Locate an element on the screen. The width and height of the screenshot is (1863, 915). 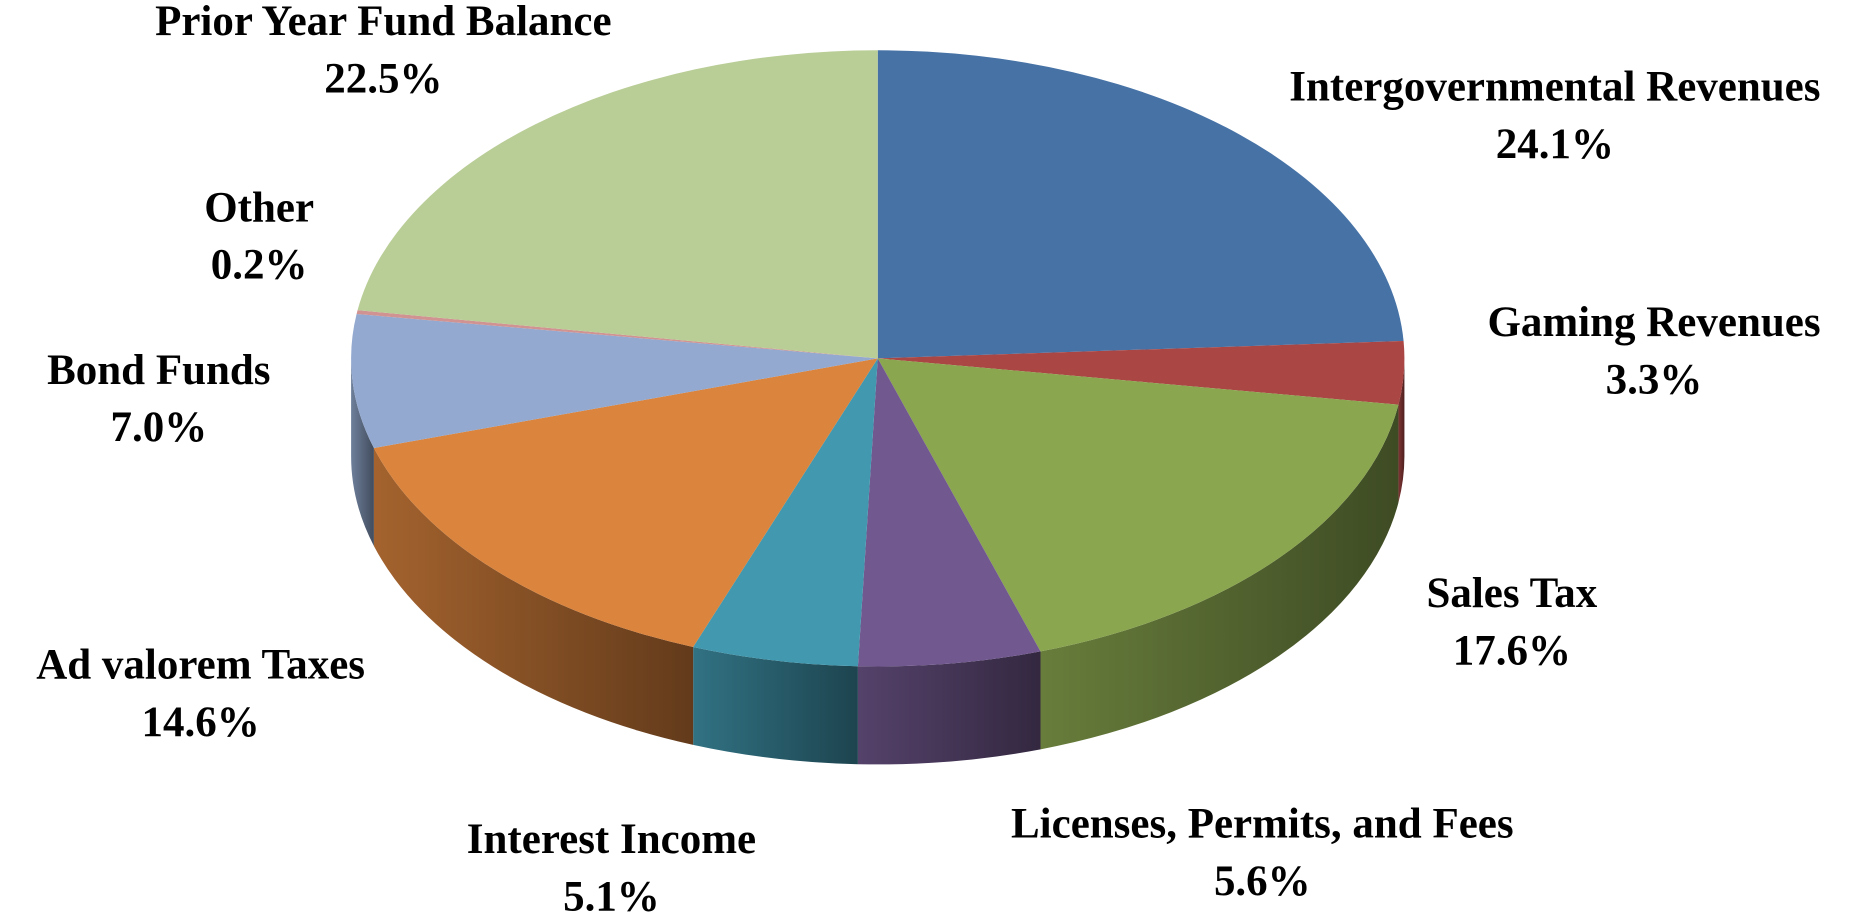
slice-value-label: 7.0% is located at coordinates (158, 427).